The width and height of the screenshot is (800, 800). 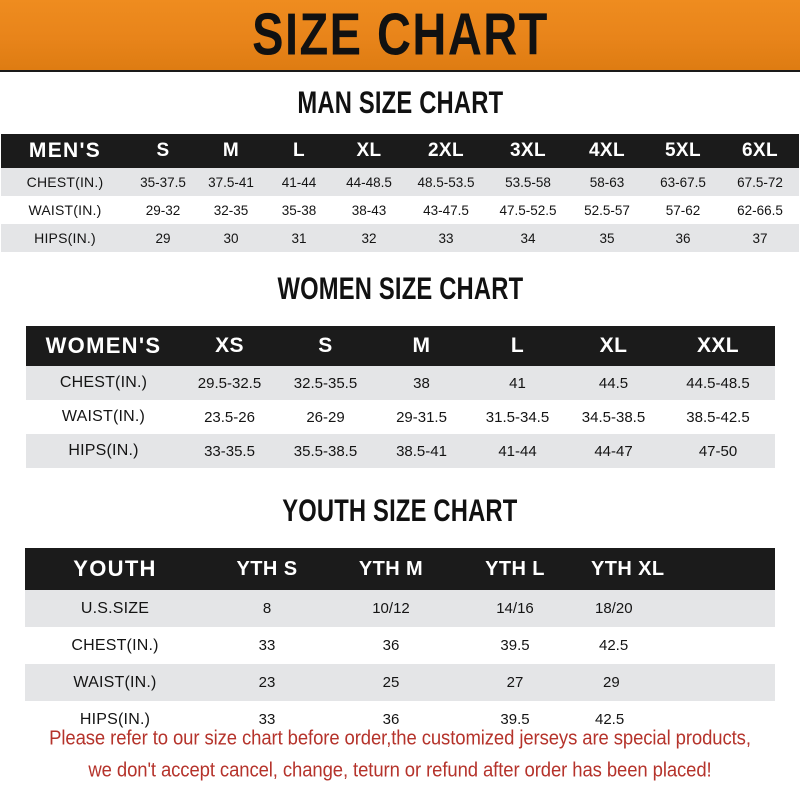 What do you see at coordinates (103, 346) in the screenshot?
I see `women-header-label: WOMEN'S` at bounding box center [103, 346].